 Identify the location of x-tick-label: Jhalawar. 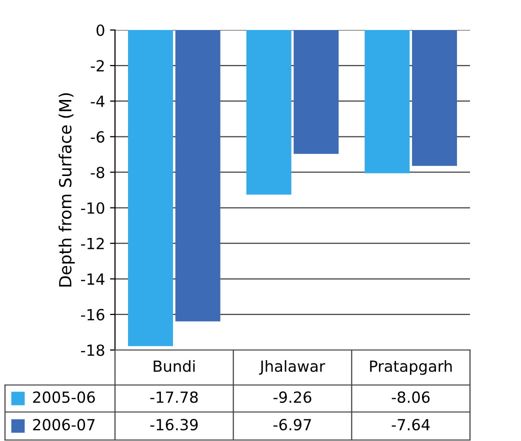
(292, 367).